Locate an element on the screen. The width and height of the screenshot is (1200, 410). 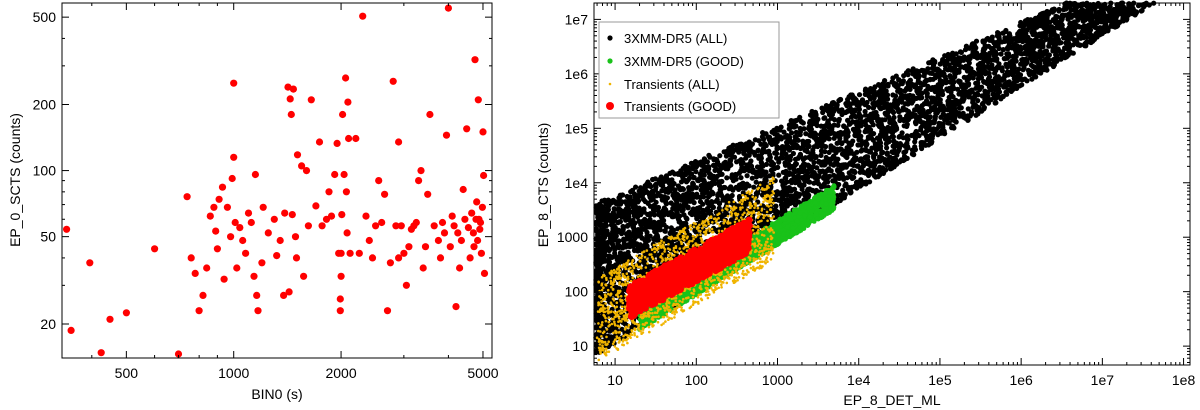
y-tick-label: 500 is located at coordinates (45, 17).